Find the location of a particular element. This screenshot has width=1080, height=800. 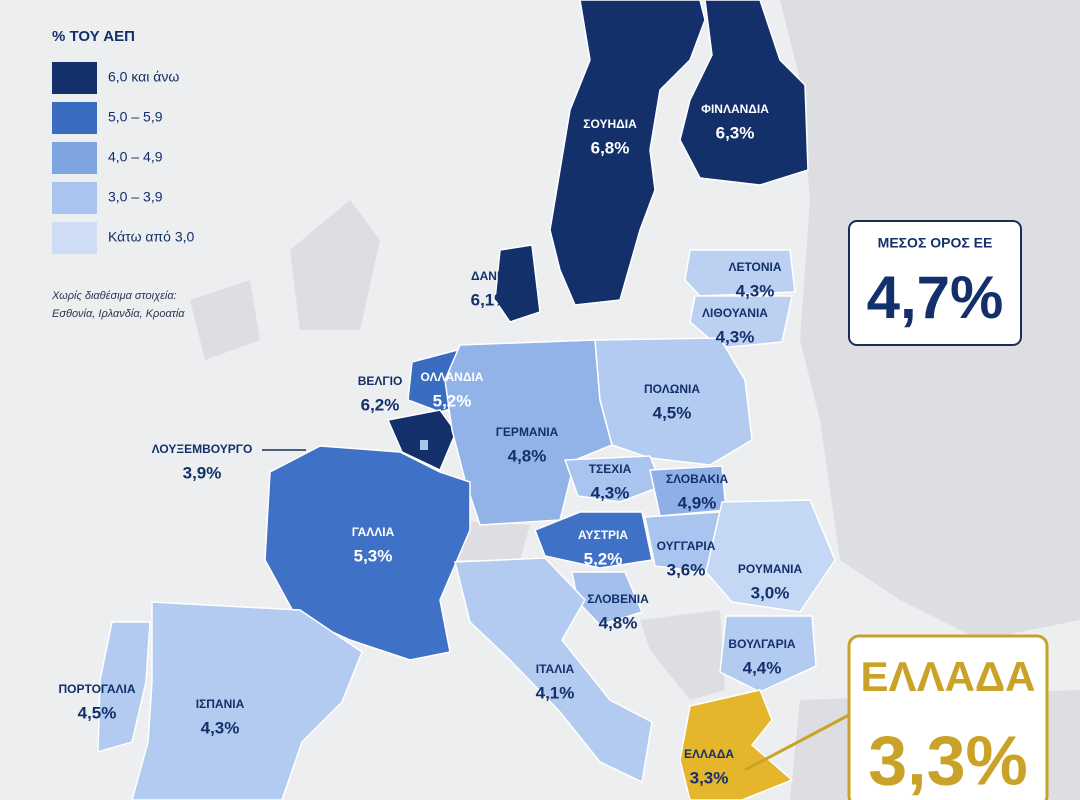

eu-average-box is located at coordinates (935, 283).